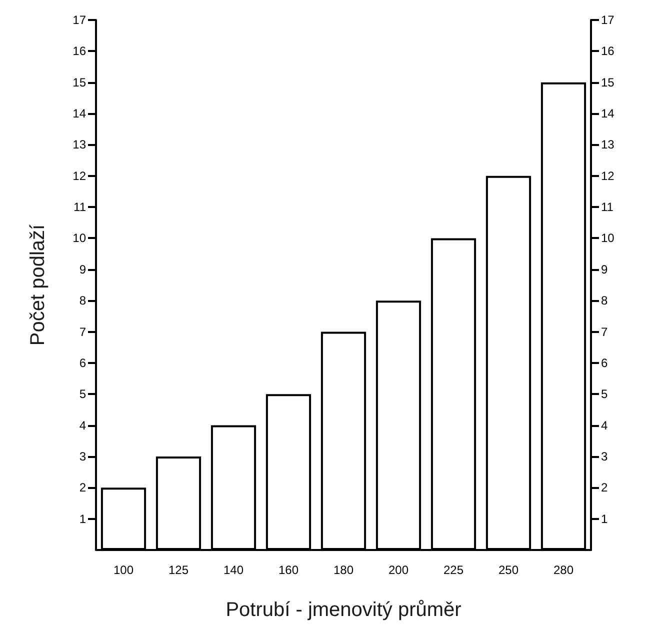 This screenshot has width=651, height=637. I want to click on y-tick-label: 14, so click(79, 113).